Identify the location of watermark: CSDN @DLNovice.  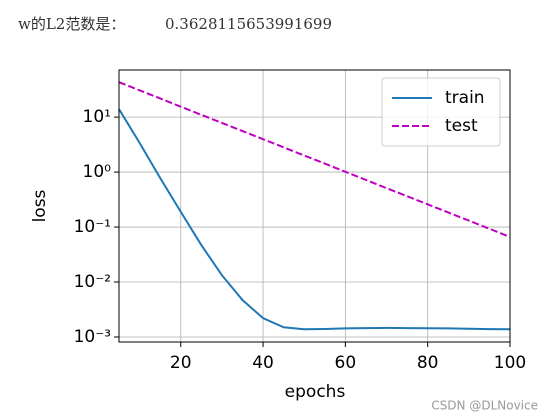
(484, 406).